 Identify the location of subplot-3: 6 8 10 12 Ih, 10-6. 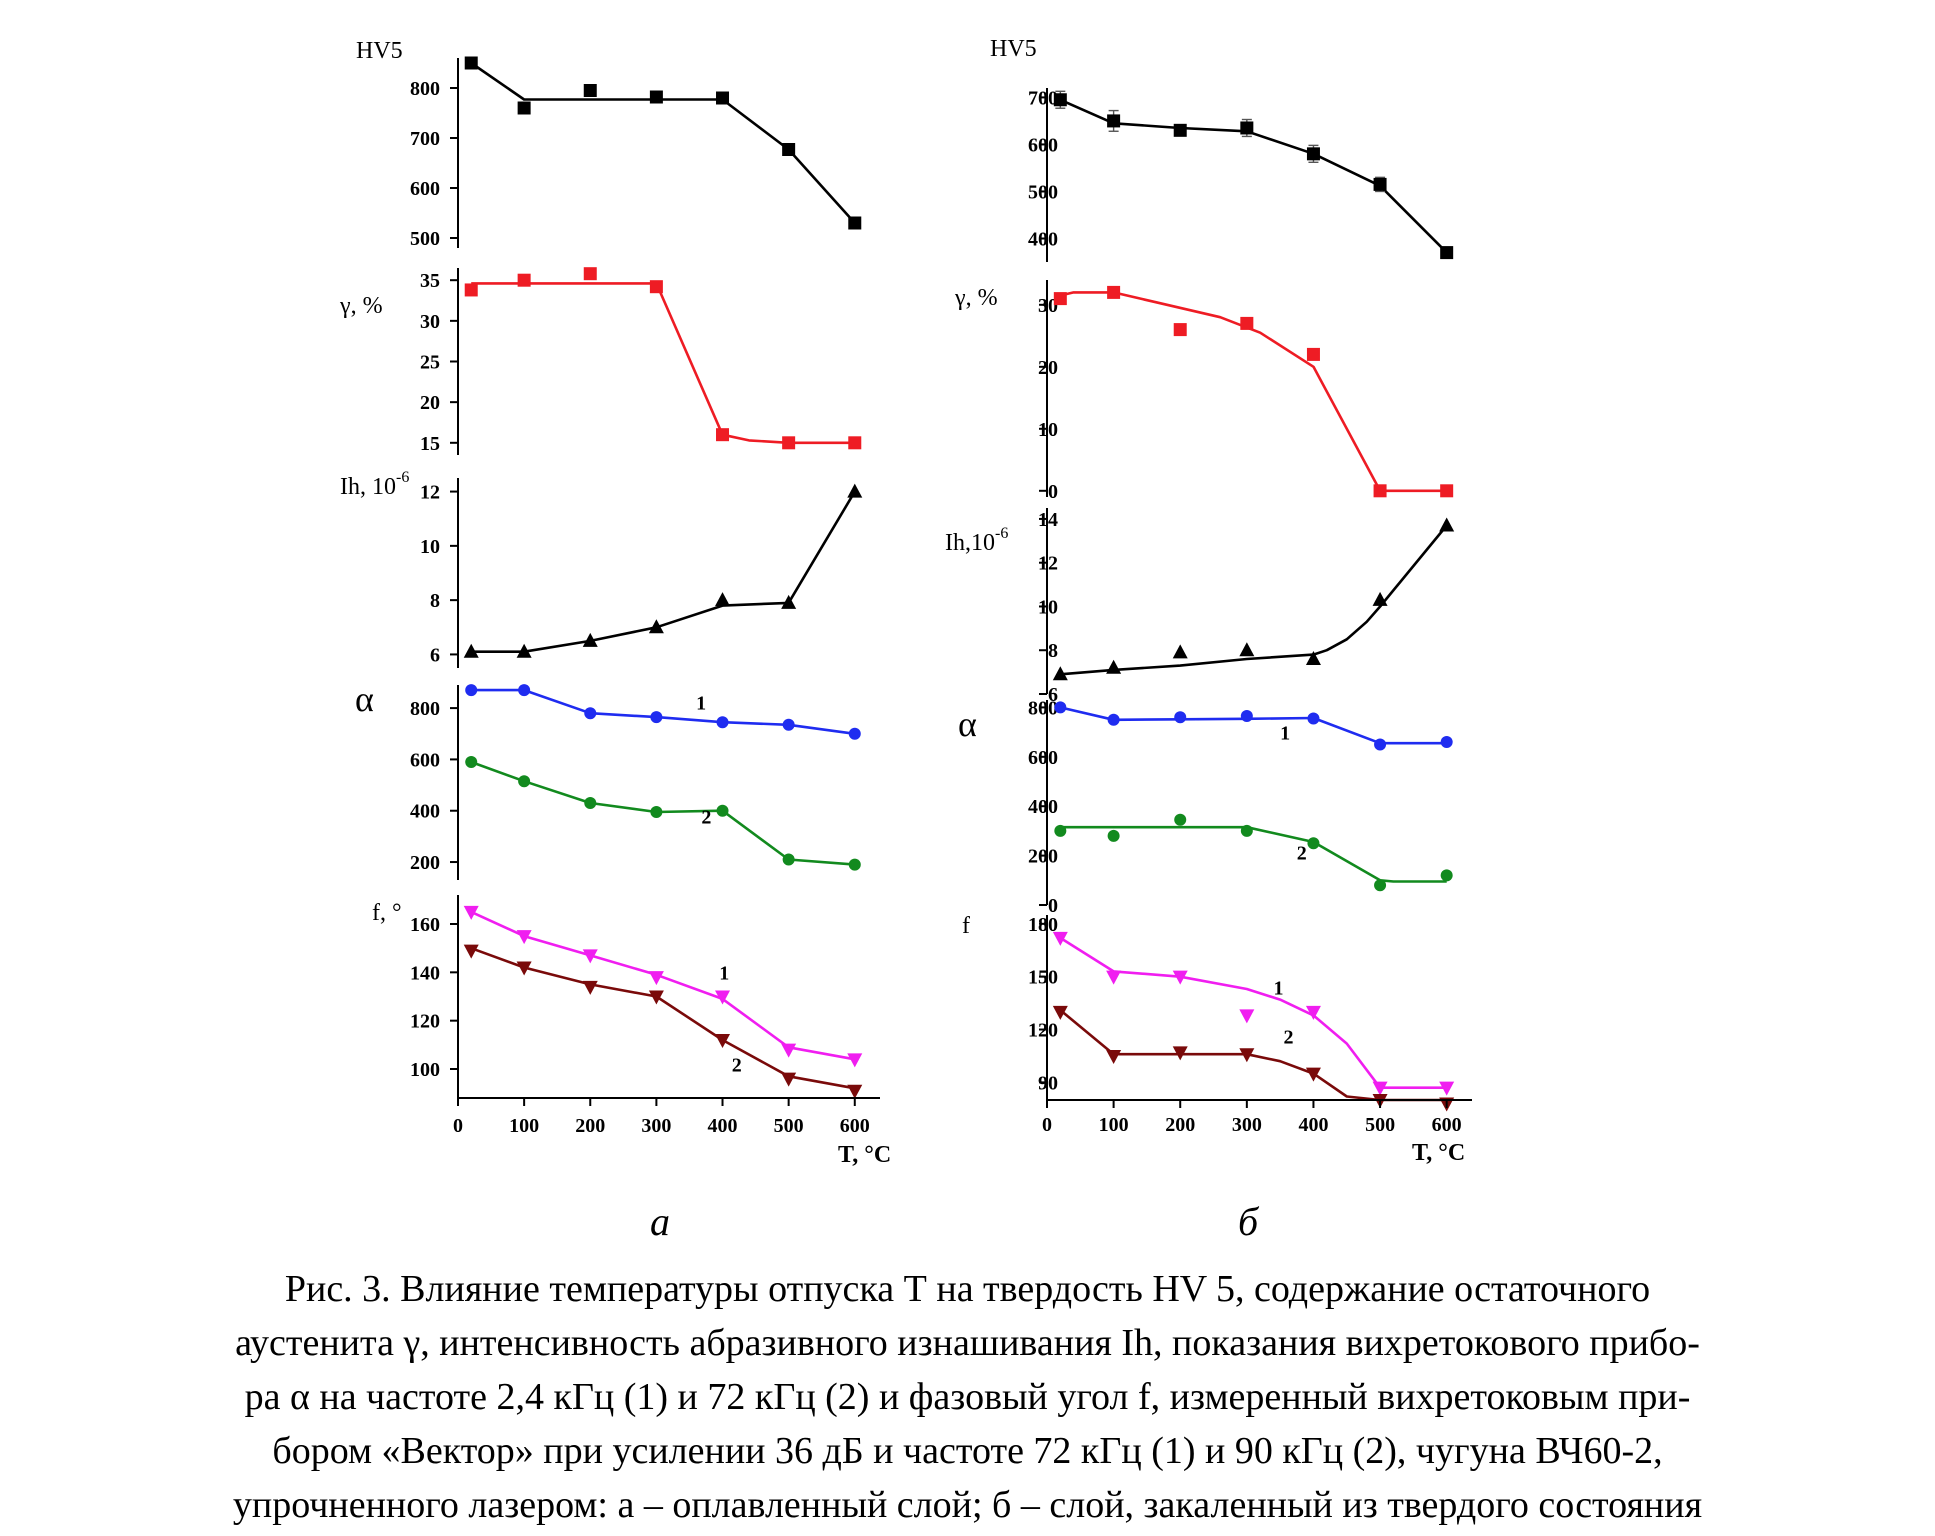
(601, 568).